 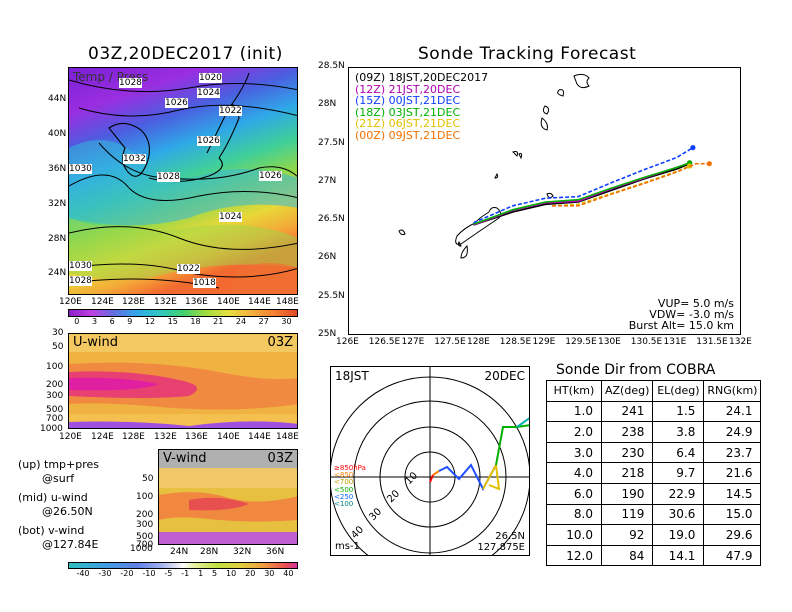 What do you see at coordinates (544, 342) in the screenshot?
I see `track-x-label: 129E` at bounding box center [544, 342].